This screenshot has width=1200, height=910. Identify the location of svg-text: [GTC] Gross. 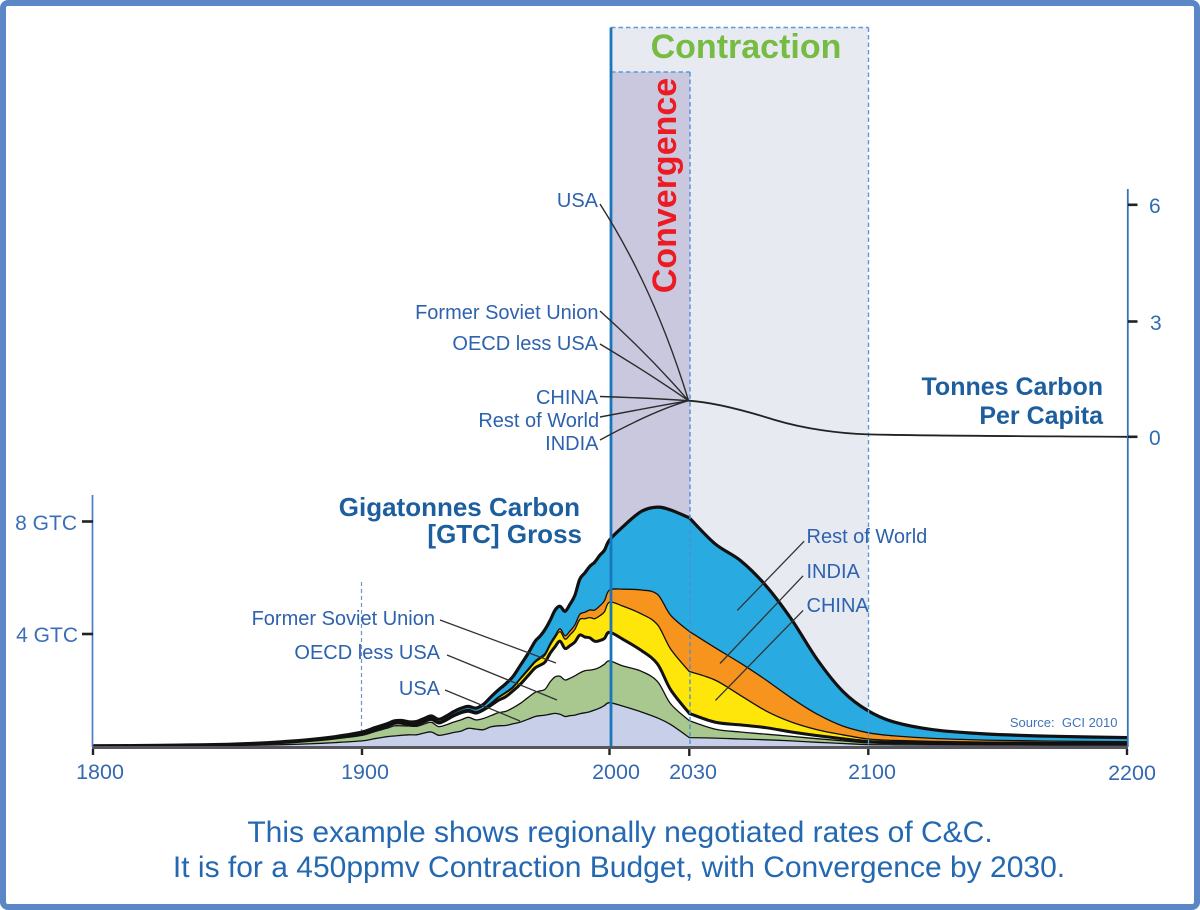
(504, 534).